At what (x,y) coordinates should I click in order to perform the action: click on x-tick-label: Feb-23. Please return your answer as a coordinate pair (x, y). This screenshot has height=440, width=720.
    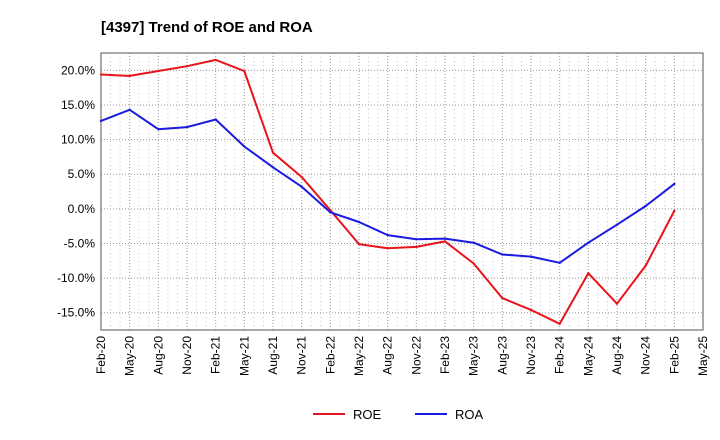
    Looking at the image, I should click on (445, 355).